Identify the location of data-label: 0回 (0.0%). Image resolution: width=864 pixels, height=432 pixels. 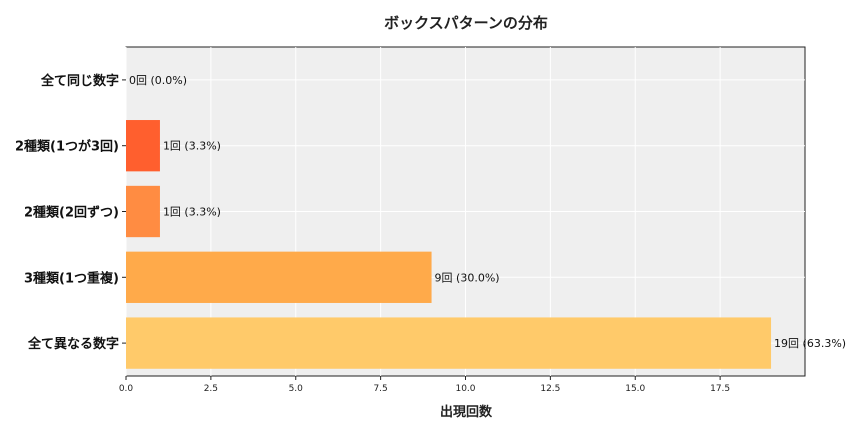
(158, 80).